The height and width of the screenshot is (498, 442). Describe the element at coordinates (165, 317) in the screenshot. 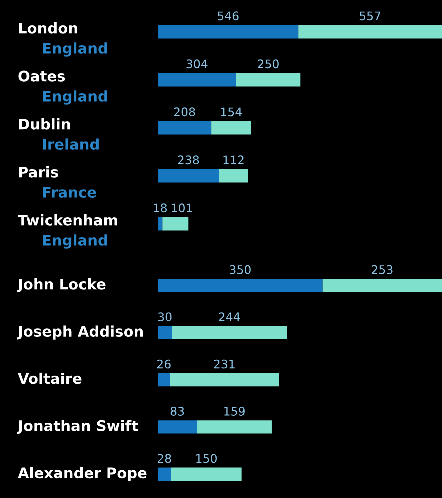

I see `data-label: 30` at that location.